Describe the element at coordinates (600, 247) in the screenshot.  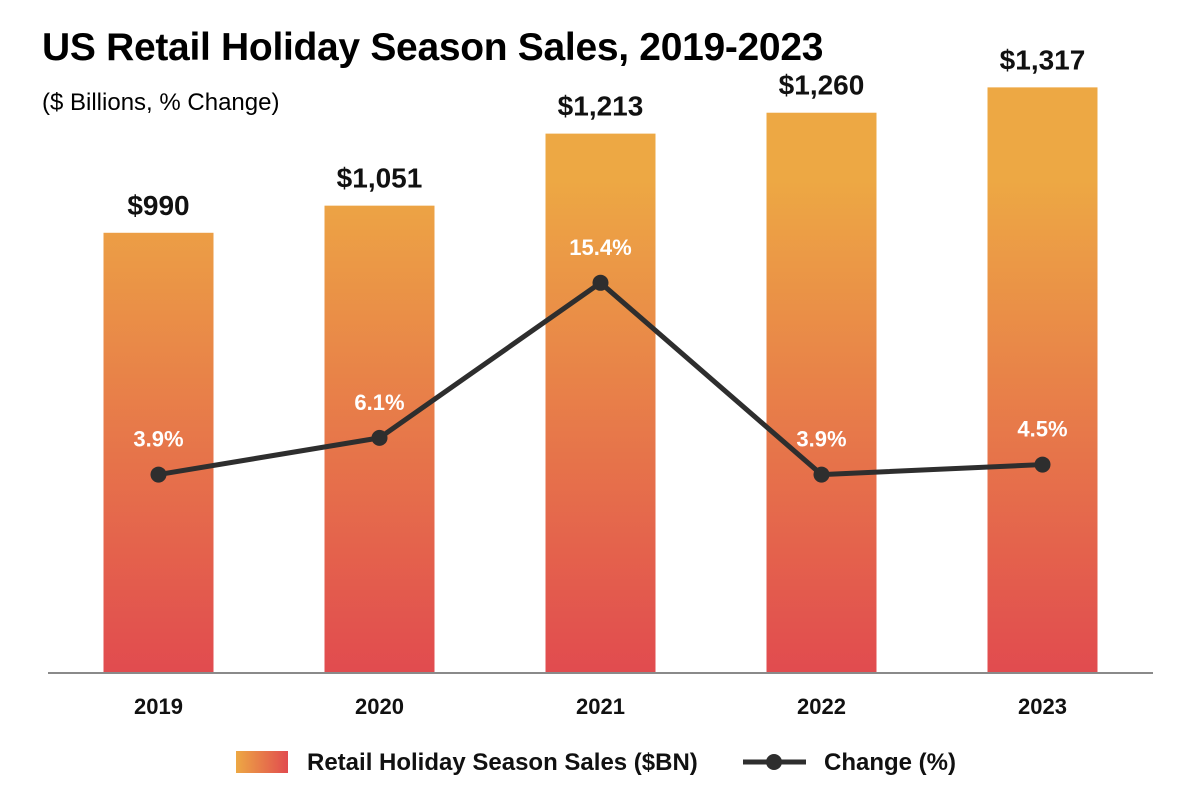
I see `change-value-label-2021: 15.4%` at that location.